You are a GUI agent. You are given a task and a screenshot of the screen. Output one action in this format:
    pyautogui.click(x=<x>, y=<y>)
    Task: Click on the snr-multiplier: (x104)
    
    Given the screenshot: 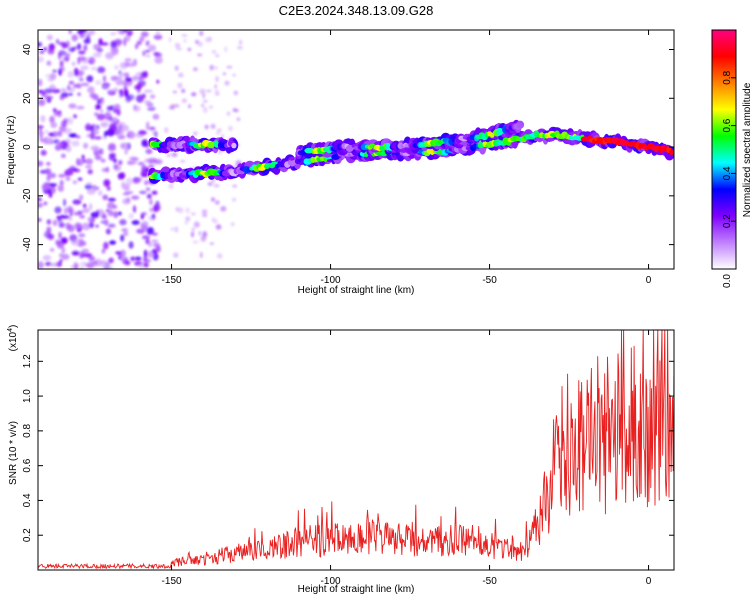 What is the action you would take?
    pyautogui.click(x=13, y=338)
    